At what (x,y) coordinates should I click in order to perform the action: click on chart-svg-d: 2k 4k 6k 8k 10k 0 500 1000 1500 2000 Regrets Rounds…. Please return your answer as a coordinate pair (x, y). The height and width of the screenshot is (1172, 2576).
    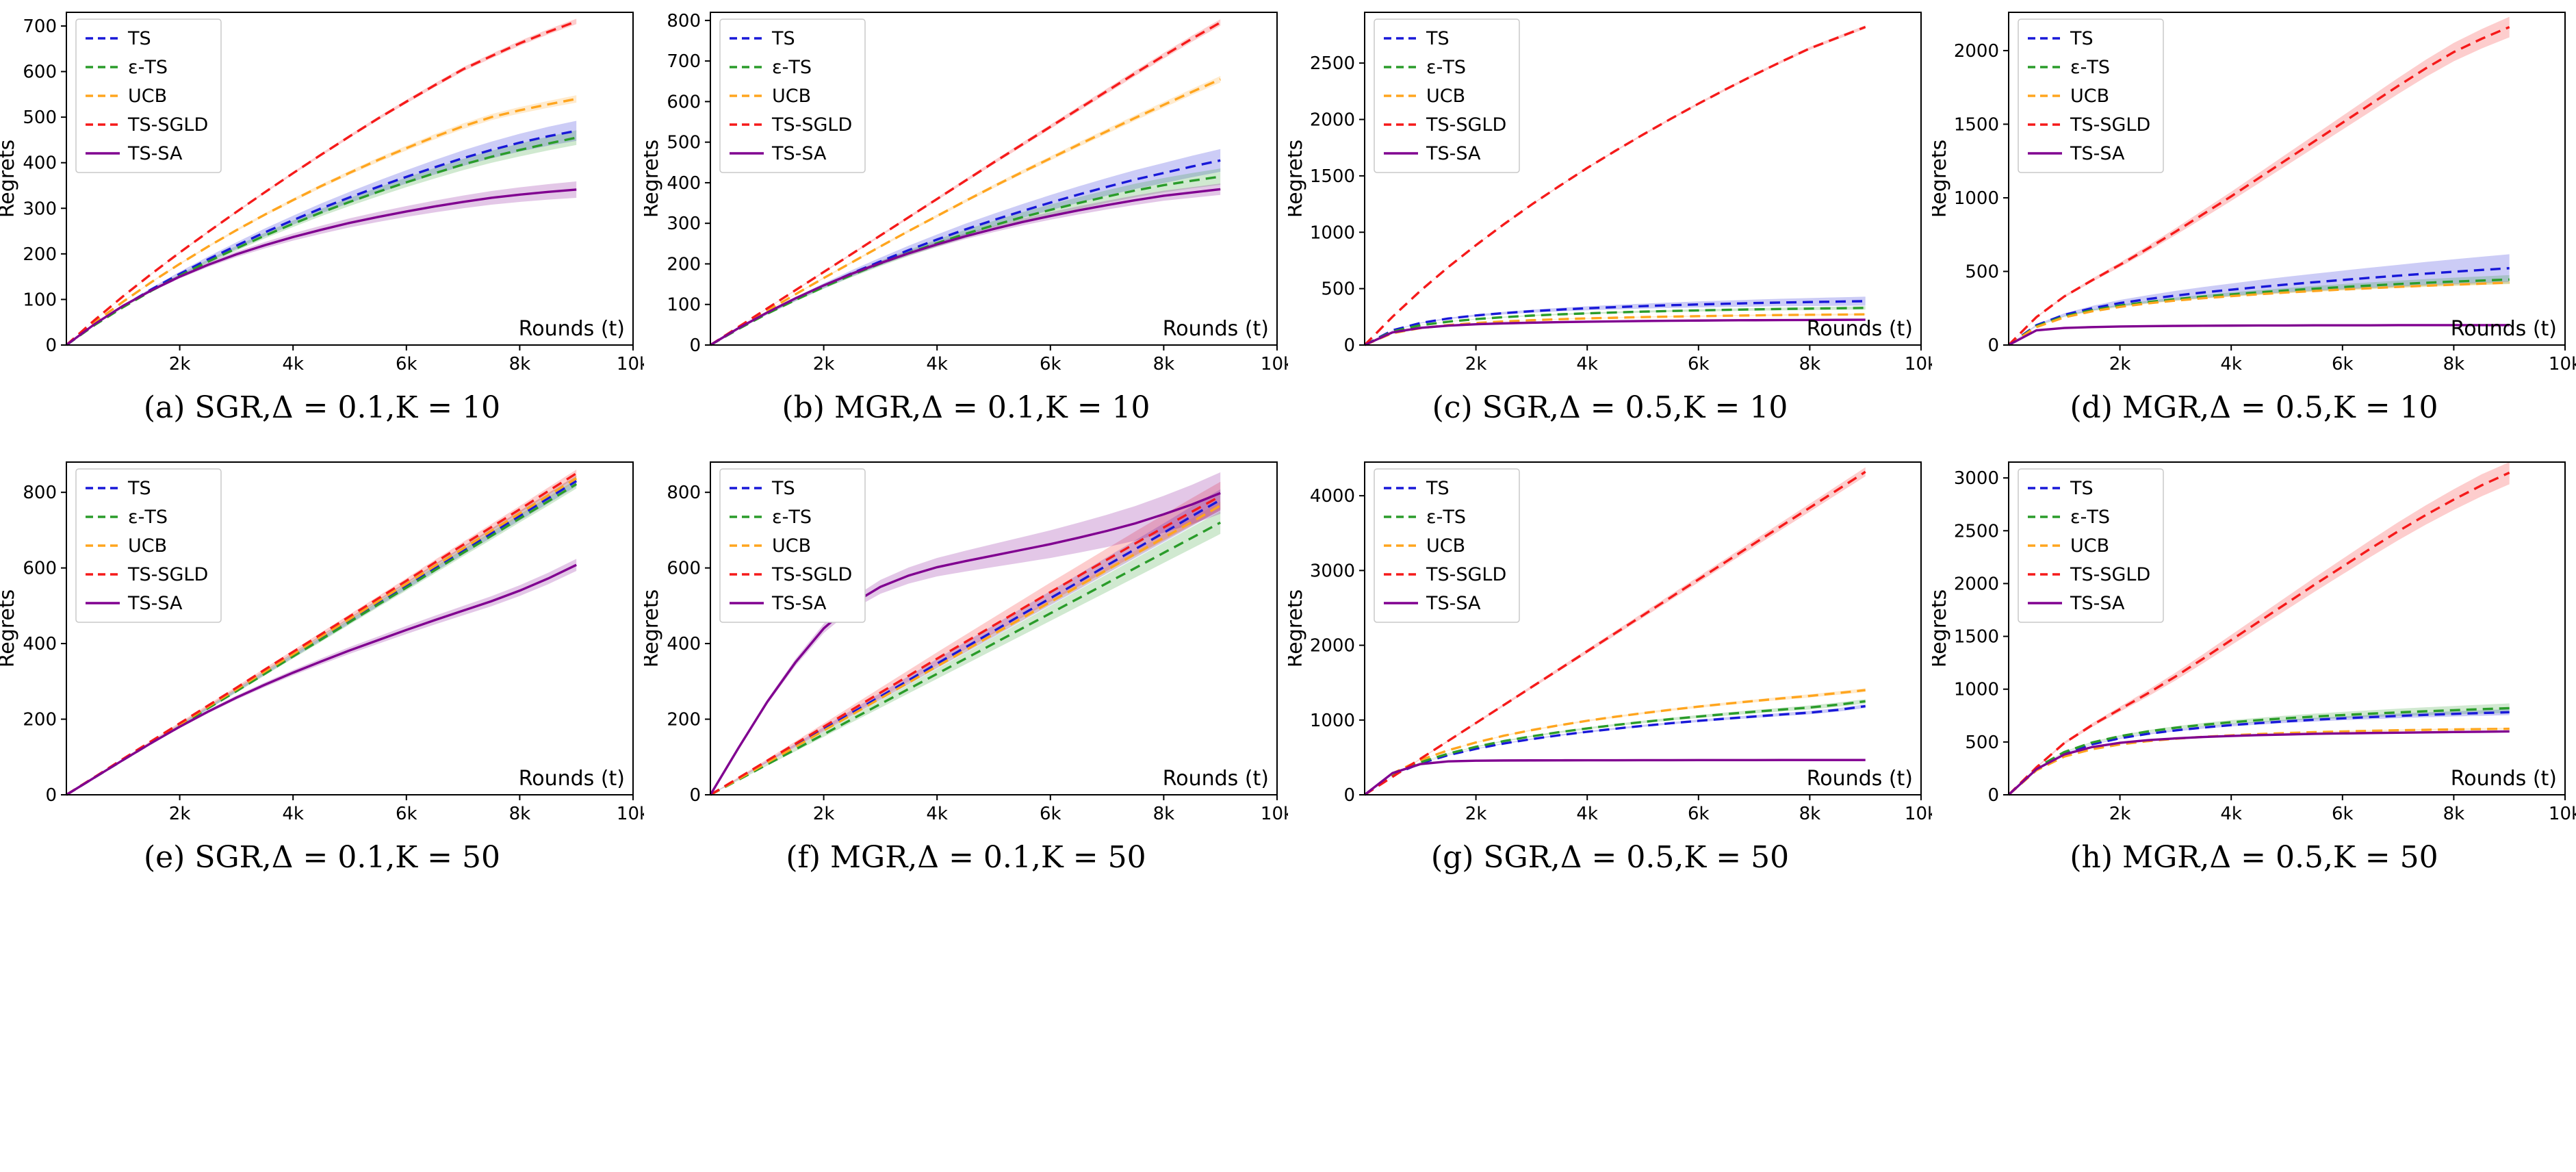
    Looking at the image, I should click on (2254, 193).